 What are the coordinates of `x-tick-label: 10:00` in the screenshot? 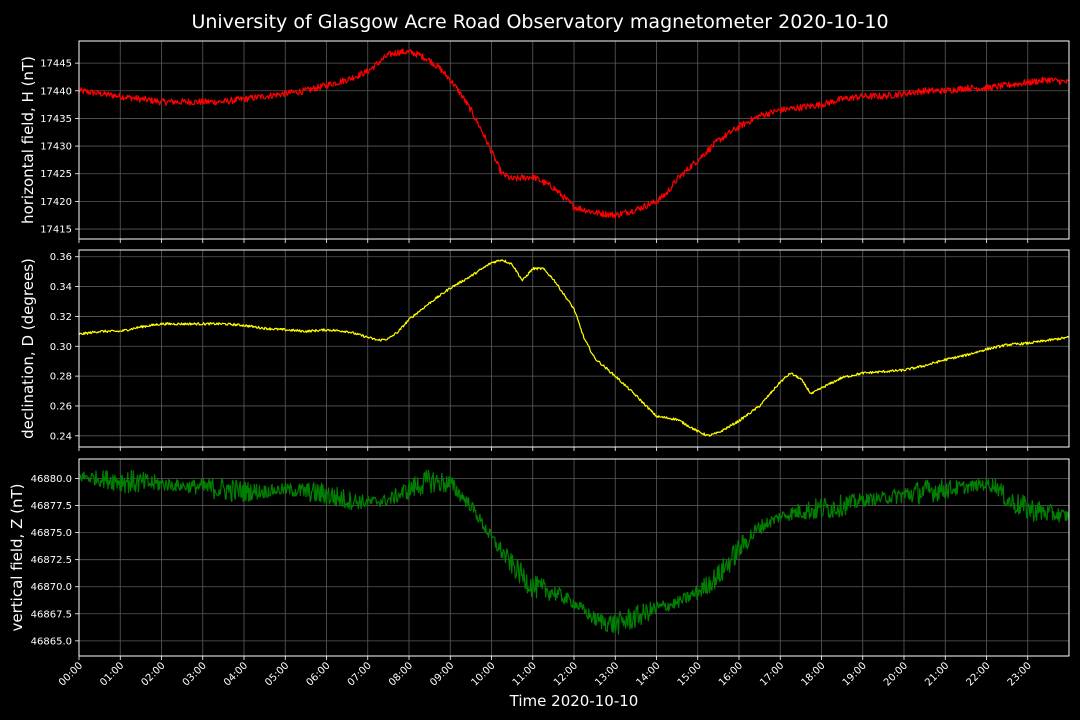 It's located at (483, 674).